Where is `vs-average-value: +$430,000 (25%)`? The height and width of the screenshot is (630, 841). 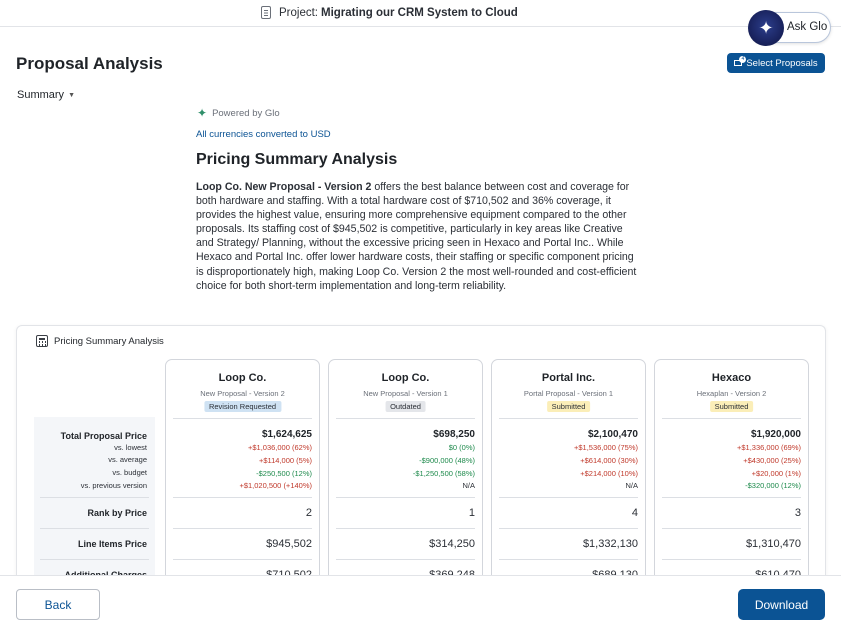
vs-average-value: +$430,000 (25%) is located at coordinates (772, 460).